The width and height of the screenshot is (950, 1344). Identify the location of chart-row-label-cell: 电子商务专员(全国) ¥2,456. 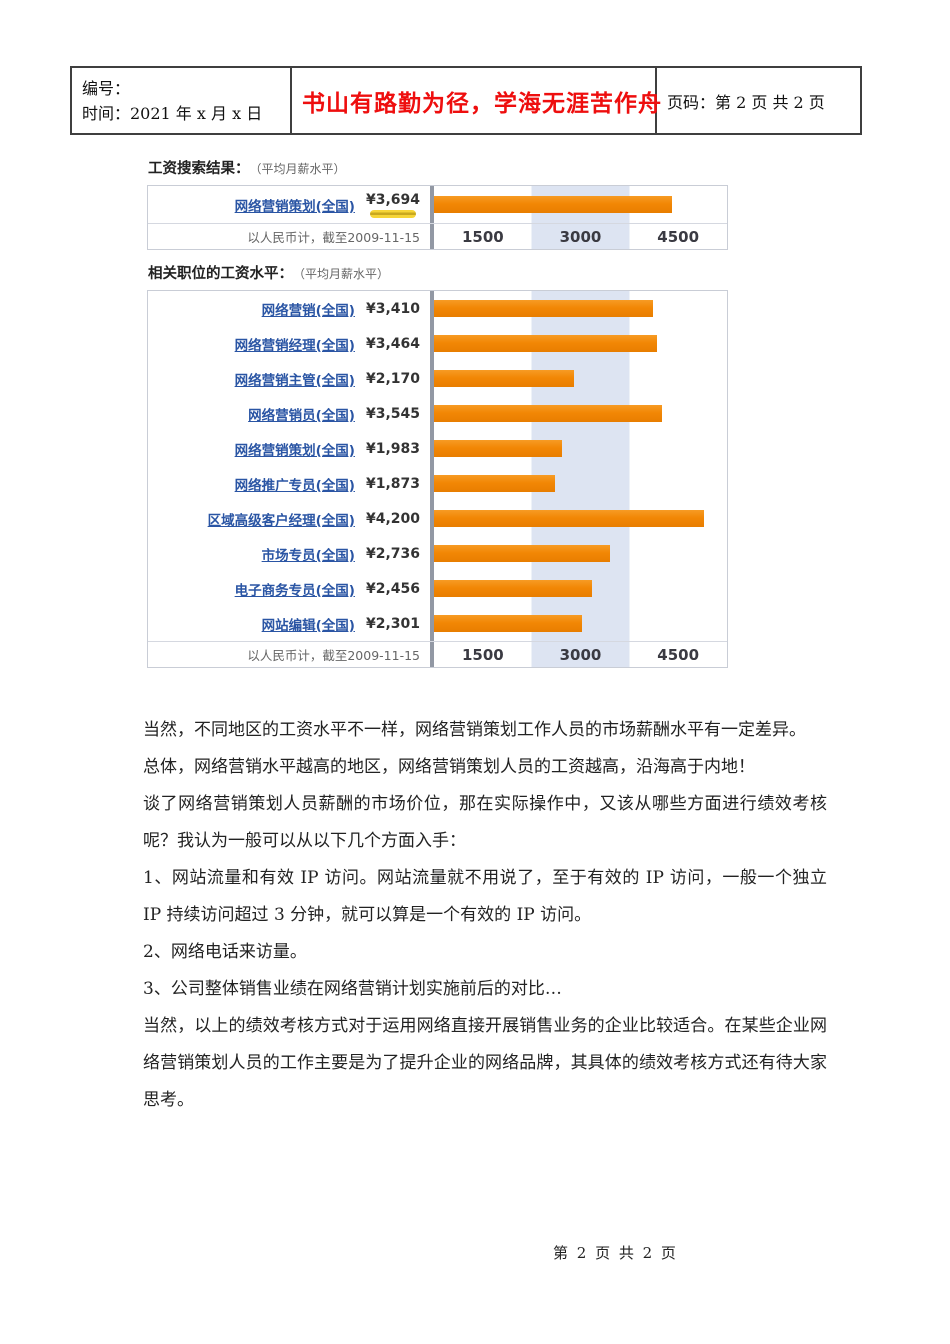
(289, 588).